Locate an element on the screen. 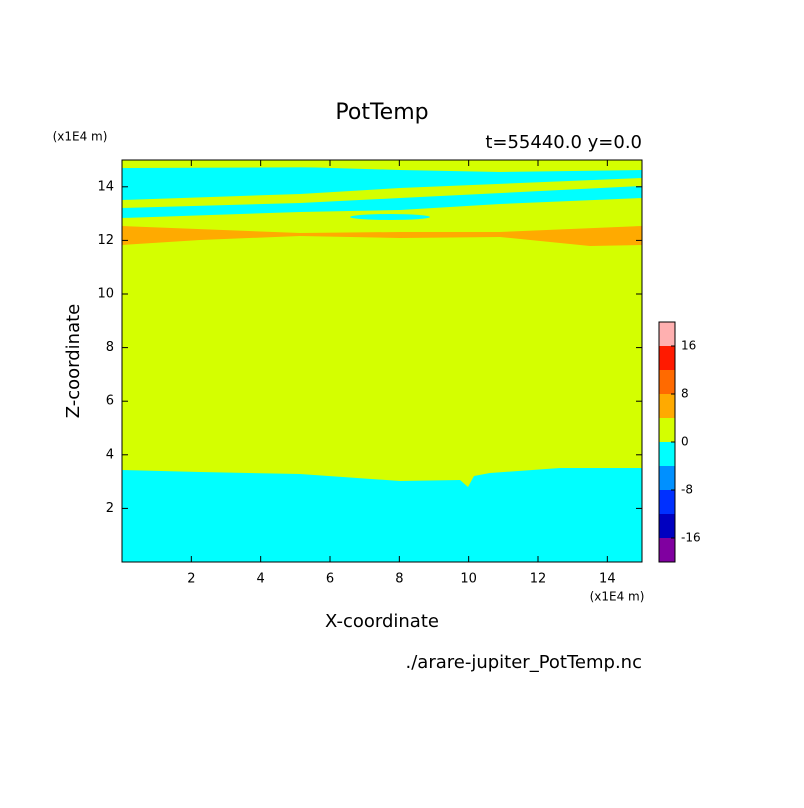 This screenshot has height=808, width=804. y-tick-label: 8 is located at coordinates (110, 347).